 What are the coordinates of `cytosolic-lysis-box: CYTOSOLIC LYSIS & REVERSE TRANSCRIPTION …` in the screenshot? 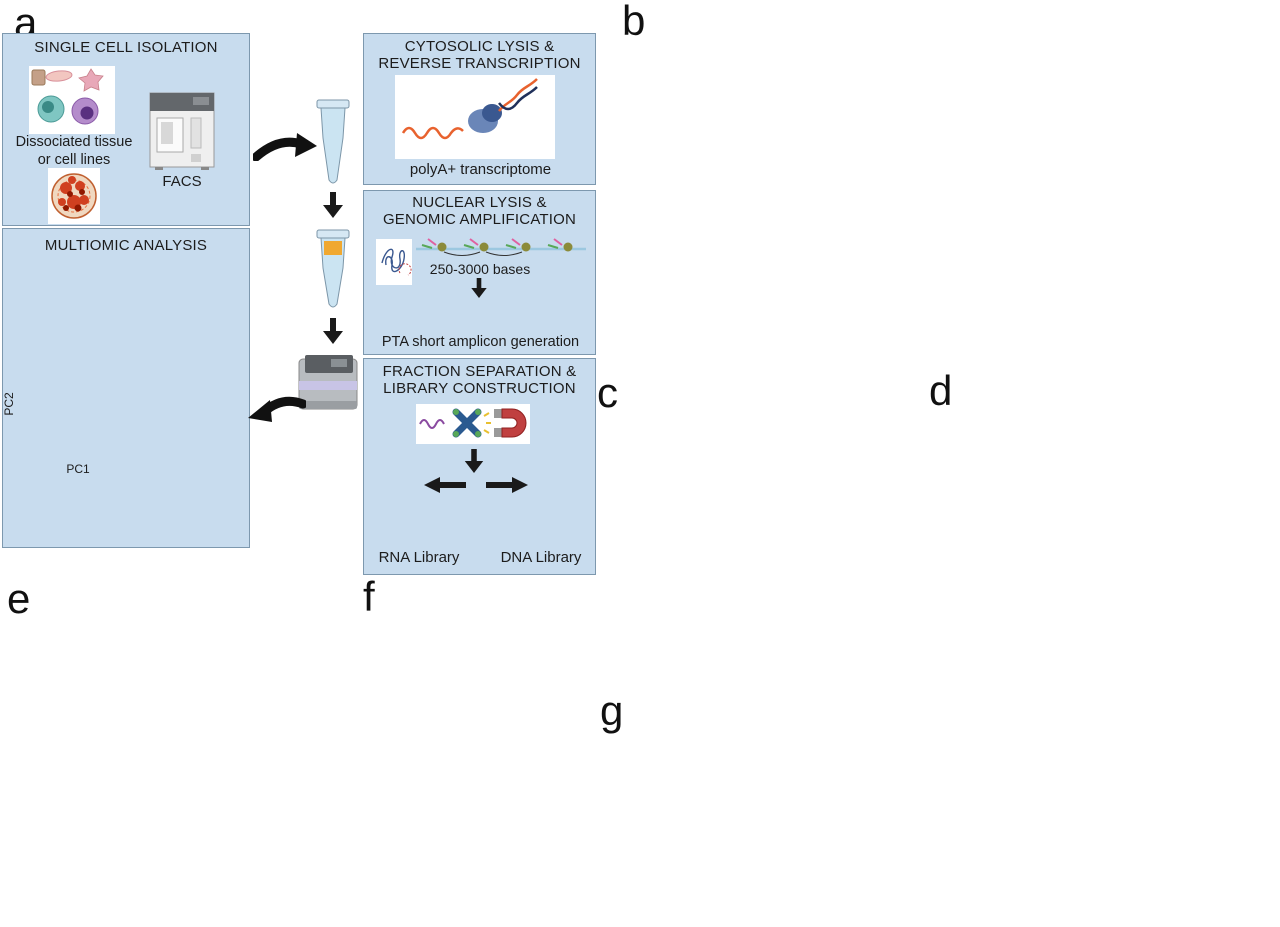 It's located at (479, 109).